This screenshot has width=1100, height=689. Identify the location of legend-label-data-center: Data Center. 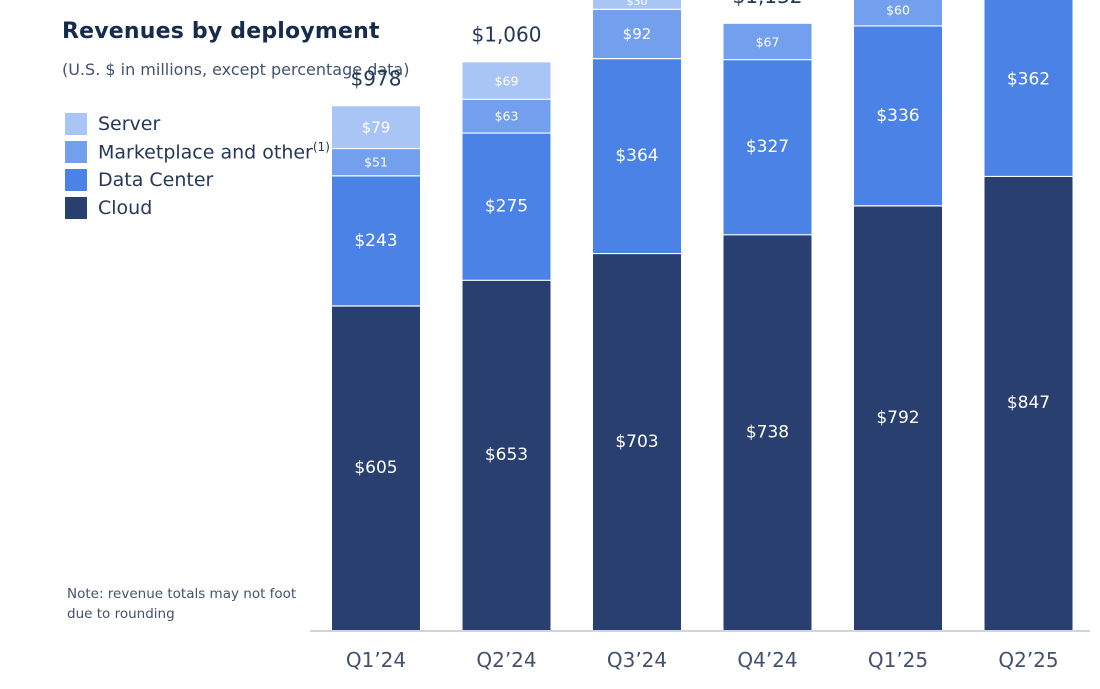
(156, 180).